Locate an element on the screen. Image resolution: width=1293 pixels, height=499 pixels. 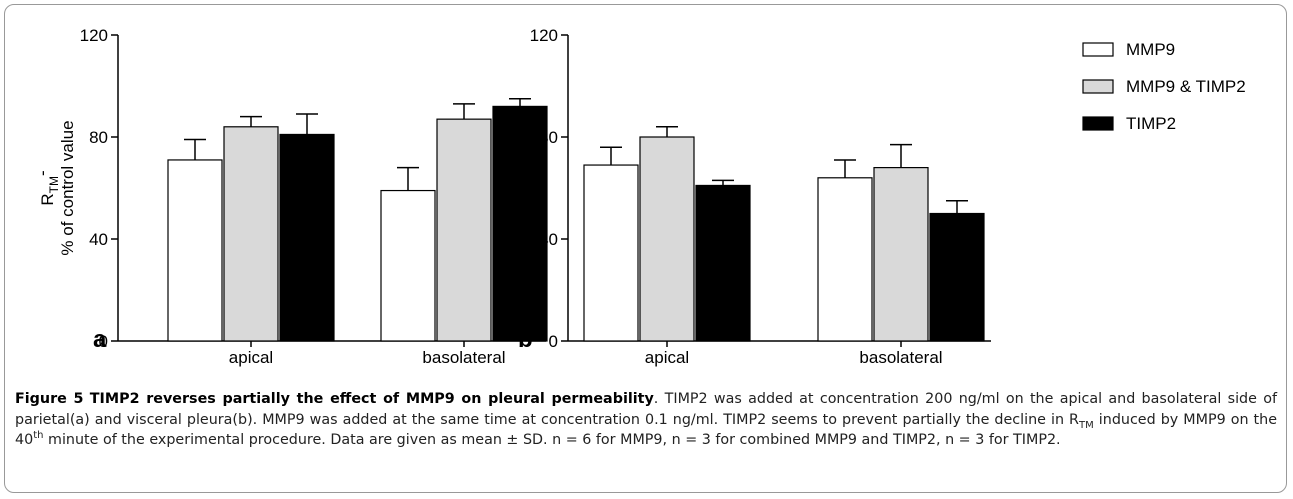
panel-label: a is located at coordinates (100, 339).